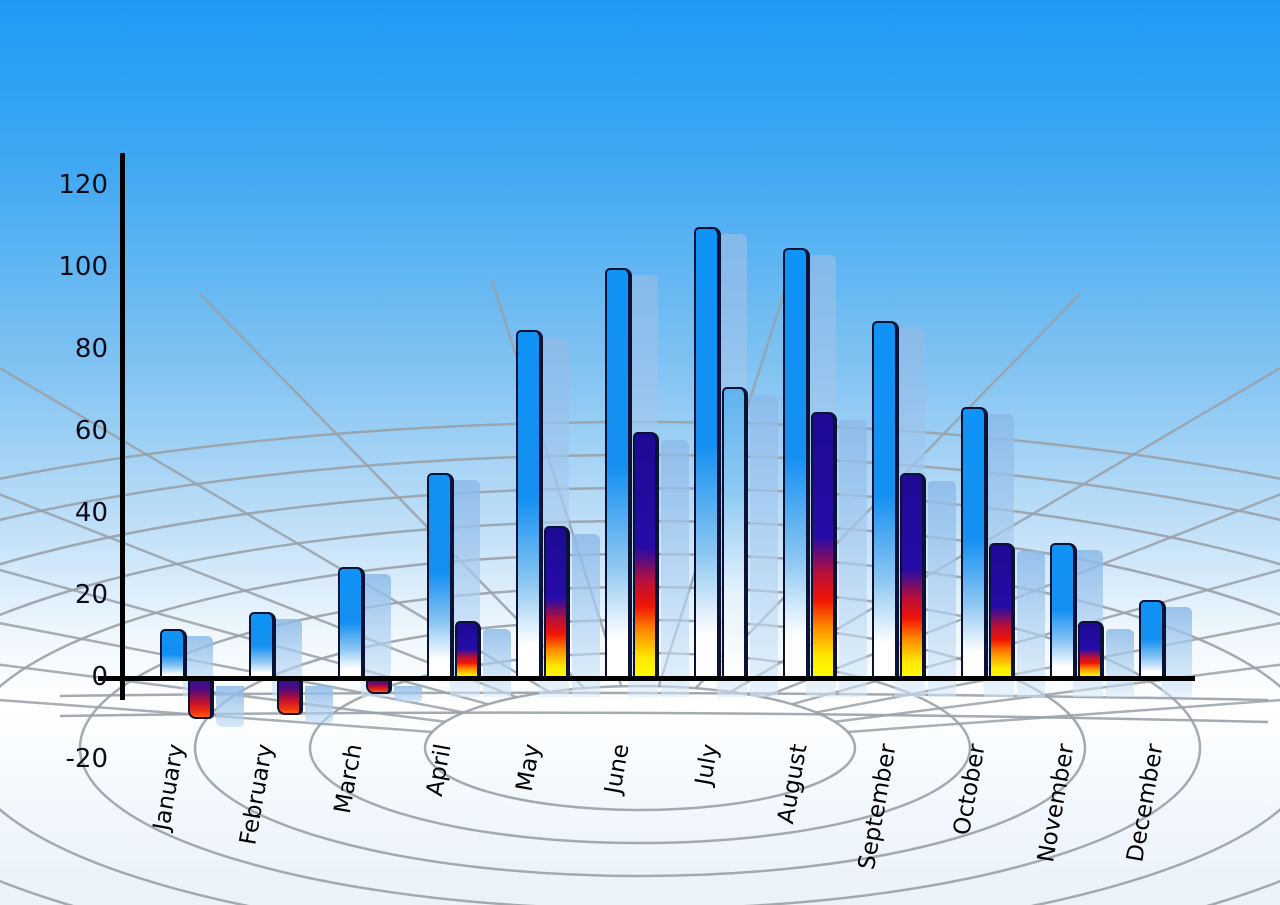 This screenshot has height=905, width=1280. What do you see at coordinates (586, 615) in the screenshot?
I see `bar-shadow-may-series2` at bounding box center [586, 615].